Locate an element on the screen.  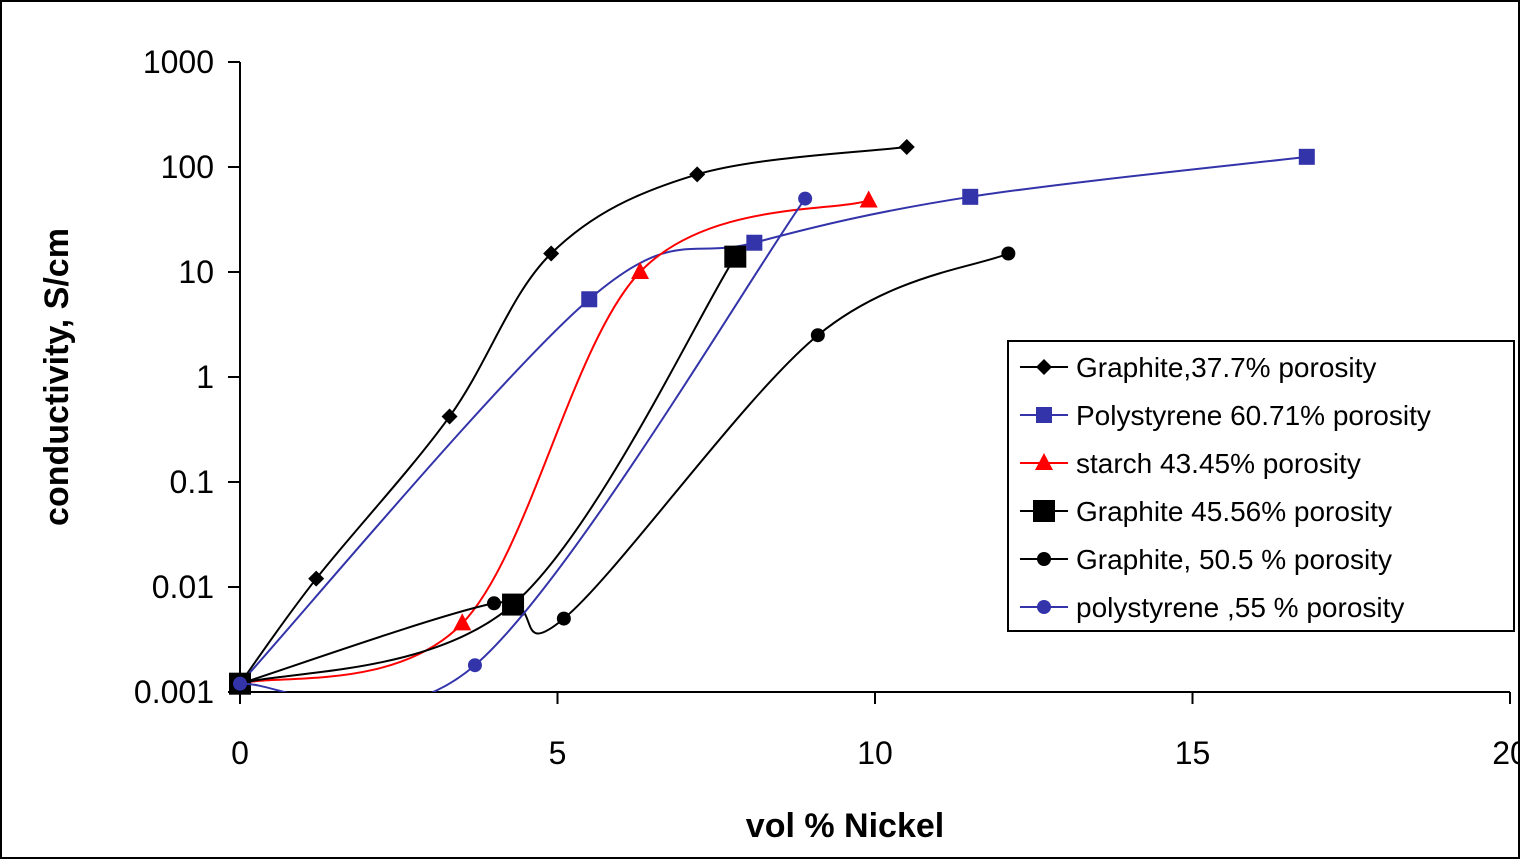
x-tick-label: 10 is located at coordinates (875, 753).